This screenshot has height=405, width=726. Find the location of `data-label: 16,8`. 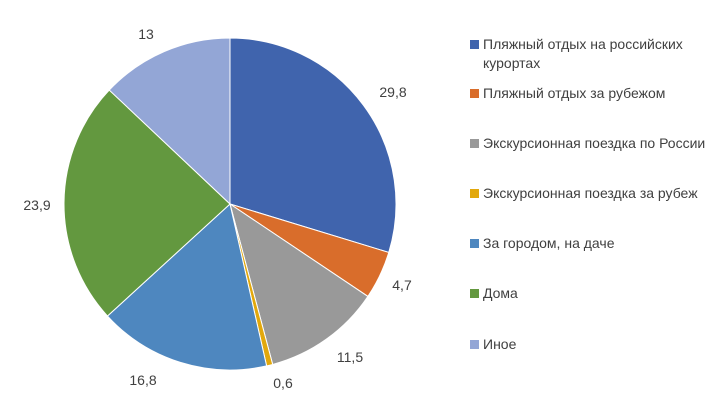

data-label: 16,8 is located at coordinates (142, 380).